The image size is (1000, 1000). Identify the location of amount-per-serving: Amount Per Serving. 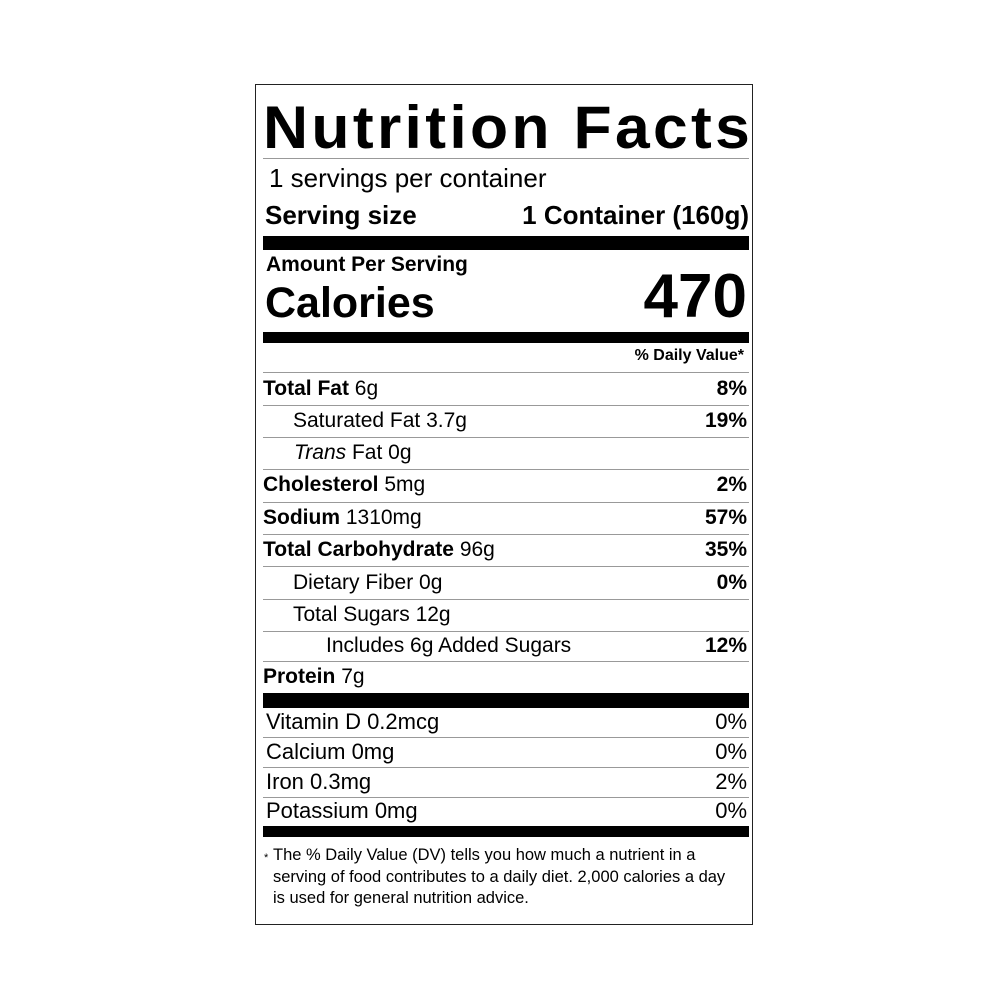
(367, 264).